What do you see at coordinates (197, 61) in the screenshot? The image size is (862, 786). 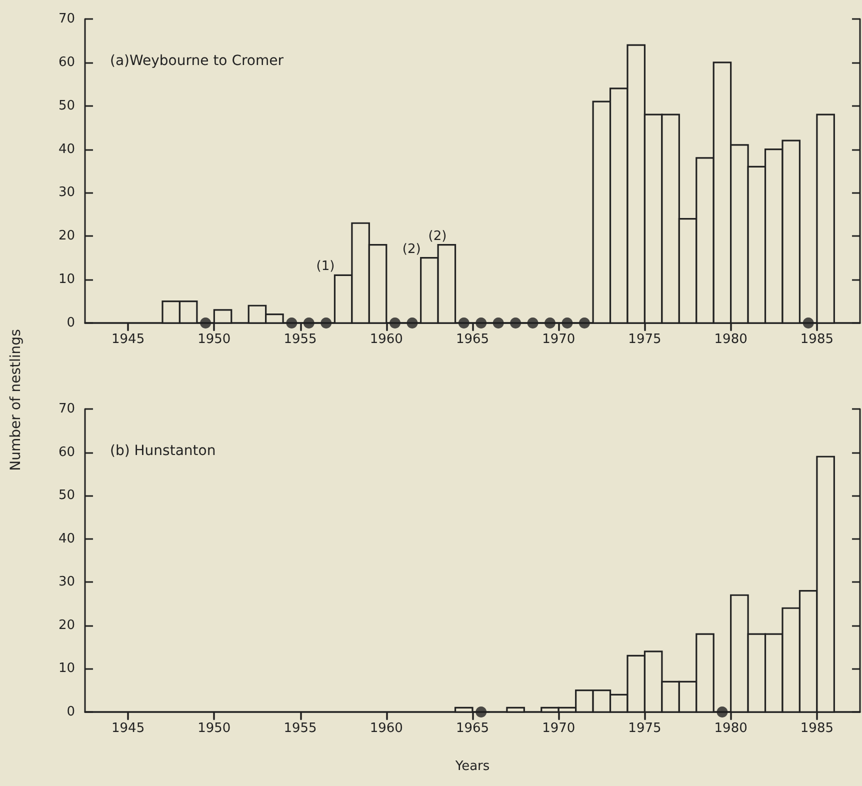 I see `text: (a)Weybourne to Cromer` at bounding box center [197, 61].